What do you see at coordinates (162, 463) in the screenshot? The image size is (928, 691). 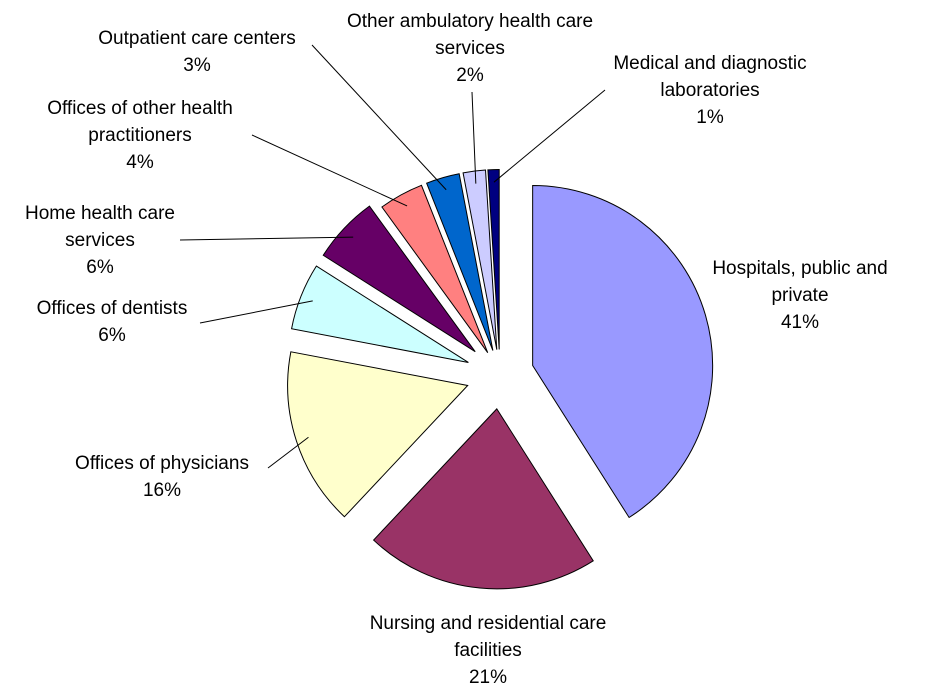 I see `category-label: Offices of physicians` at bounding box center [162, 463].